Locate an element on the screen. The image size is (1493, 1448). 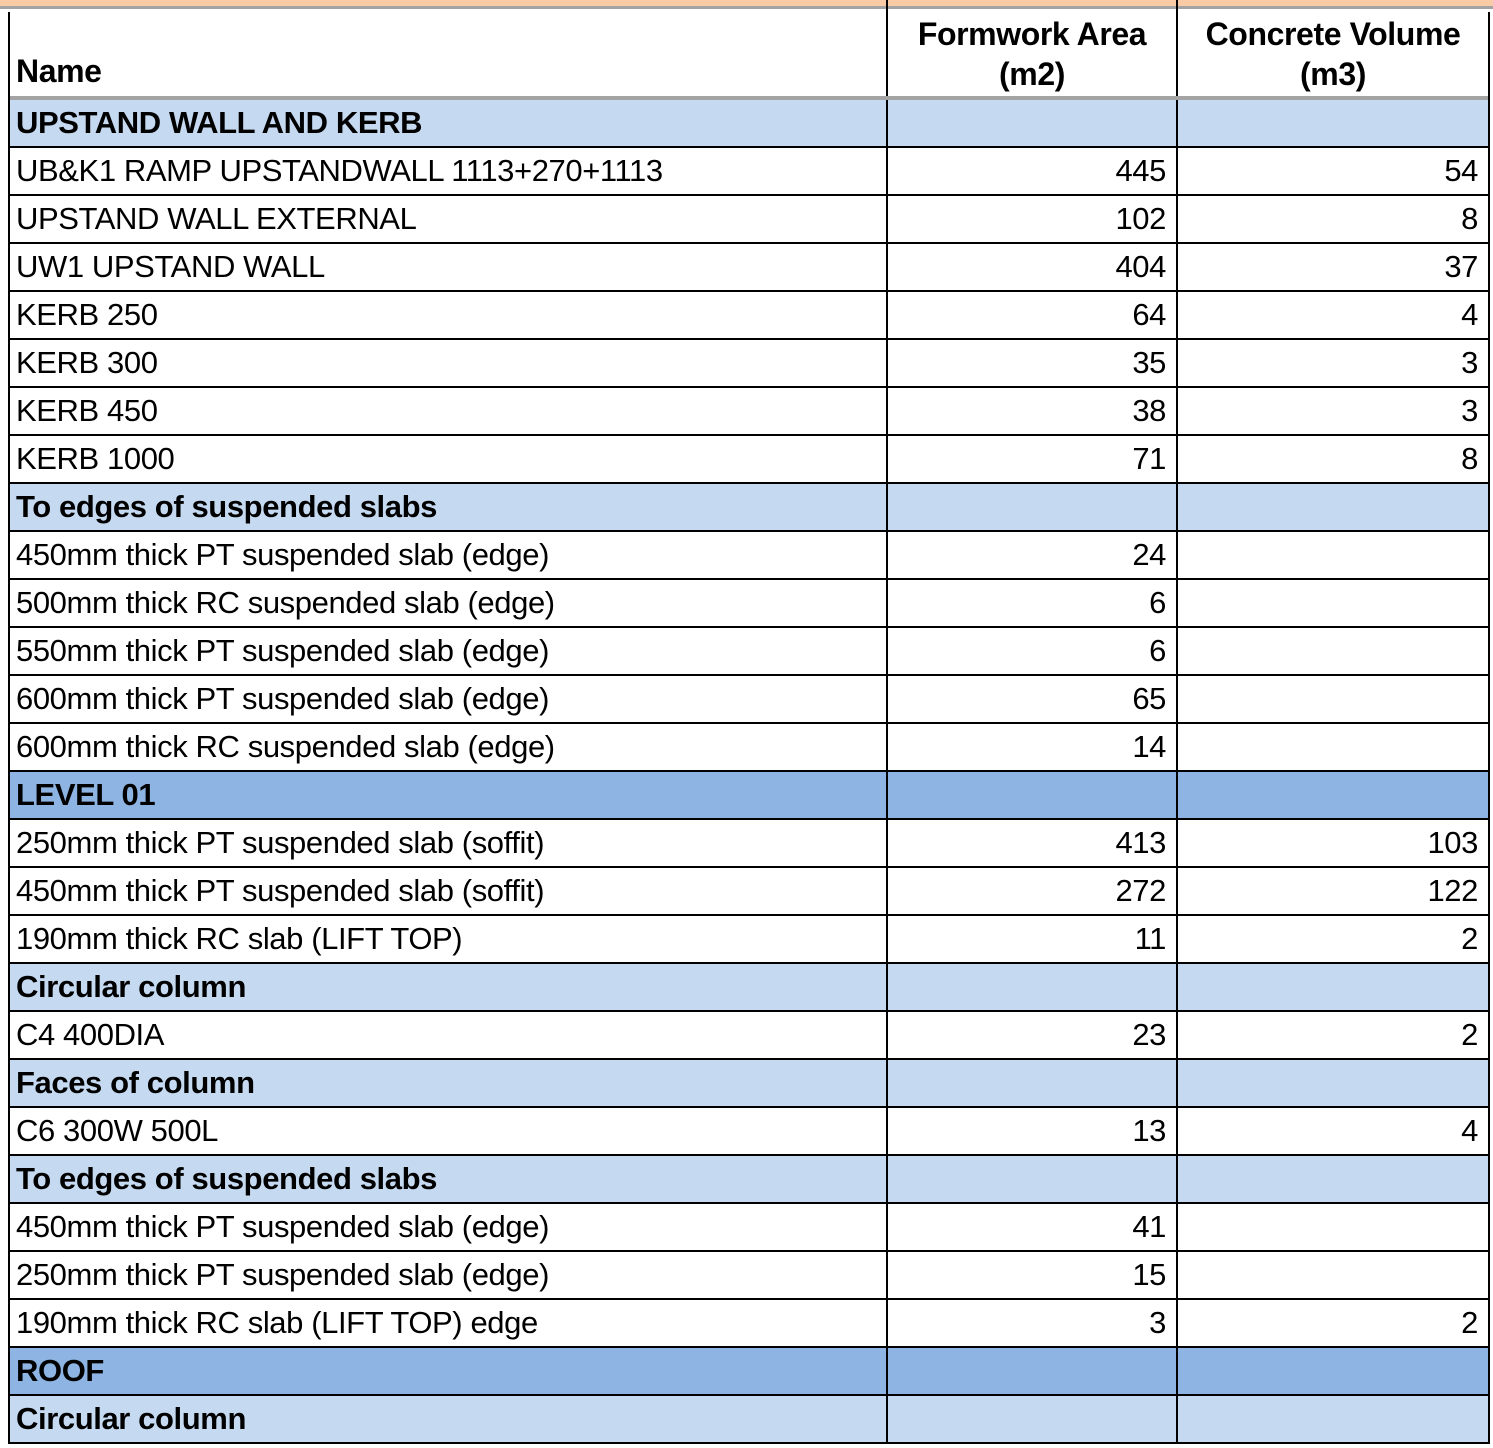
concrete-cell: 37 is located at coordinates (1461, 266).